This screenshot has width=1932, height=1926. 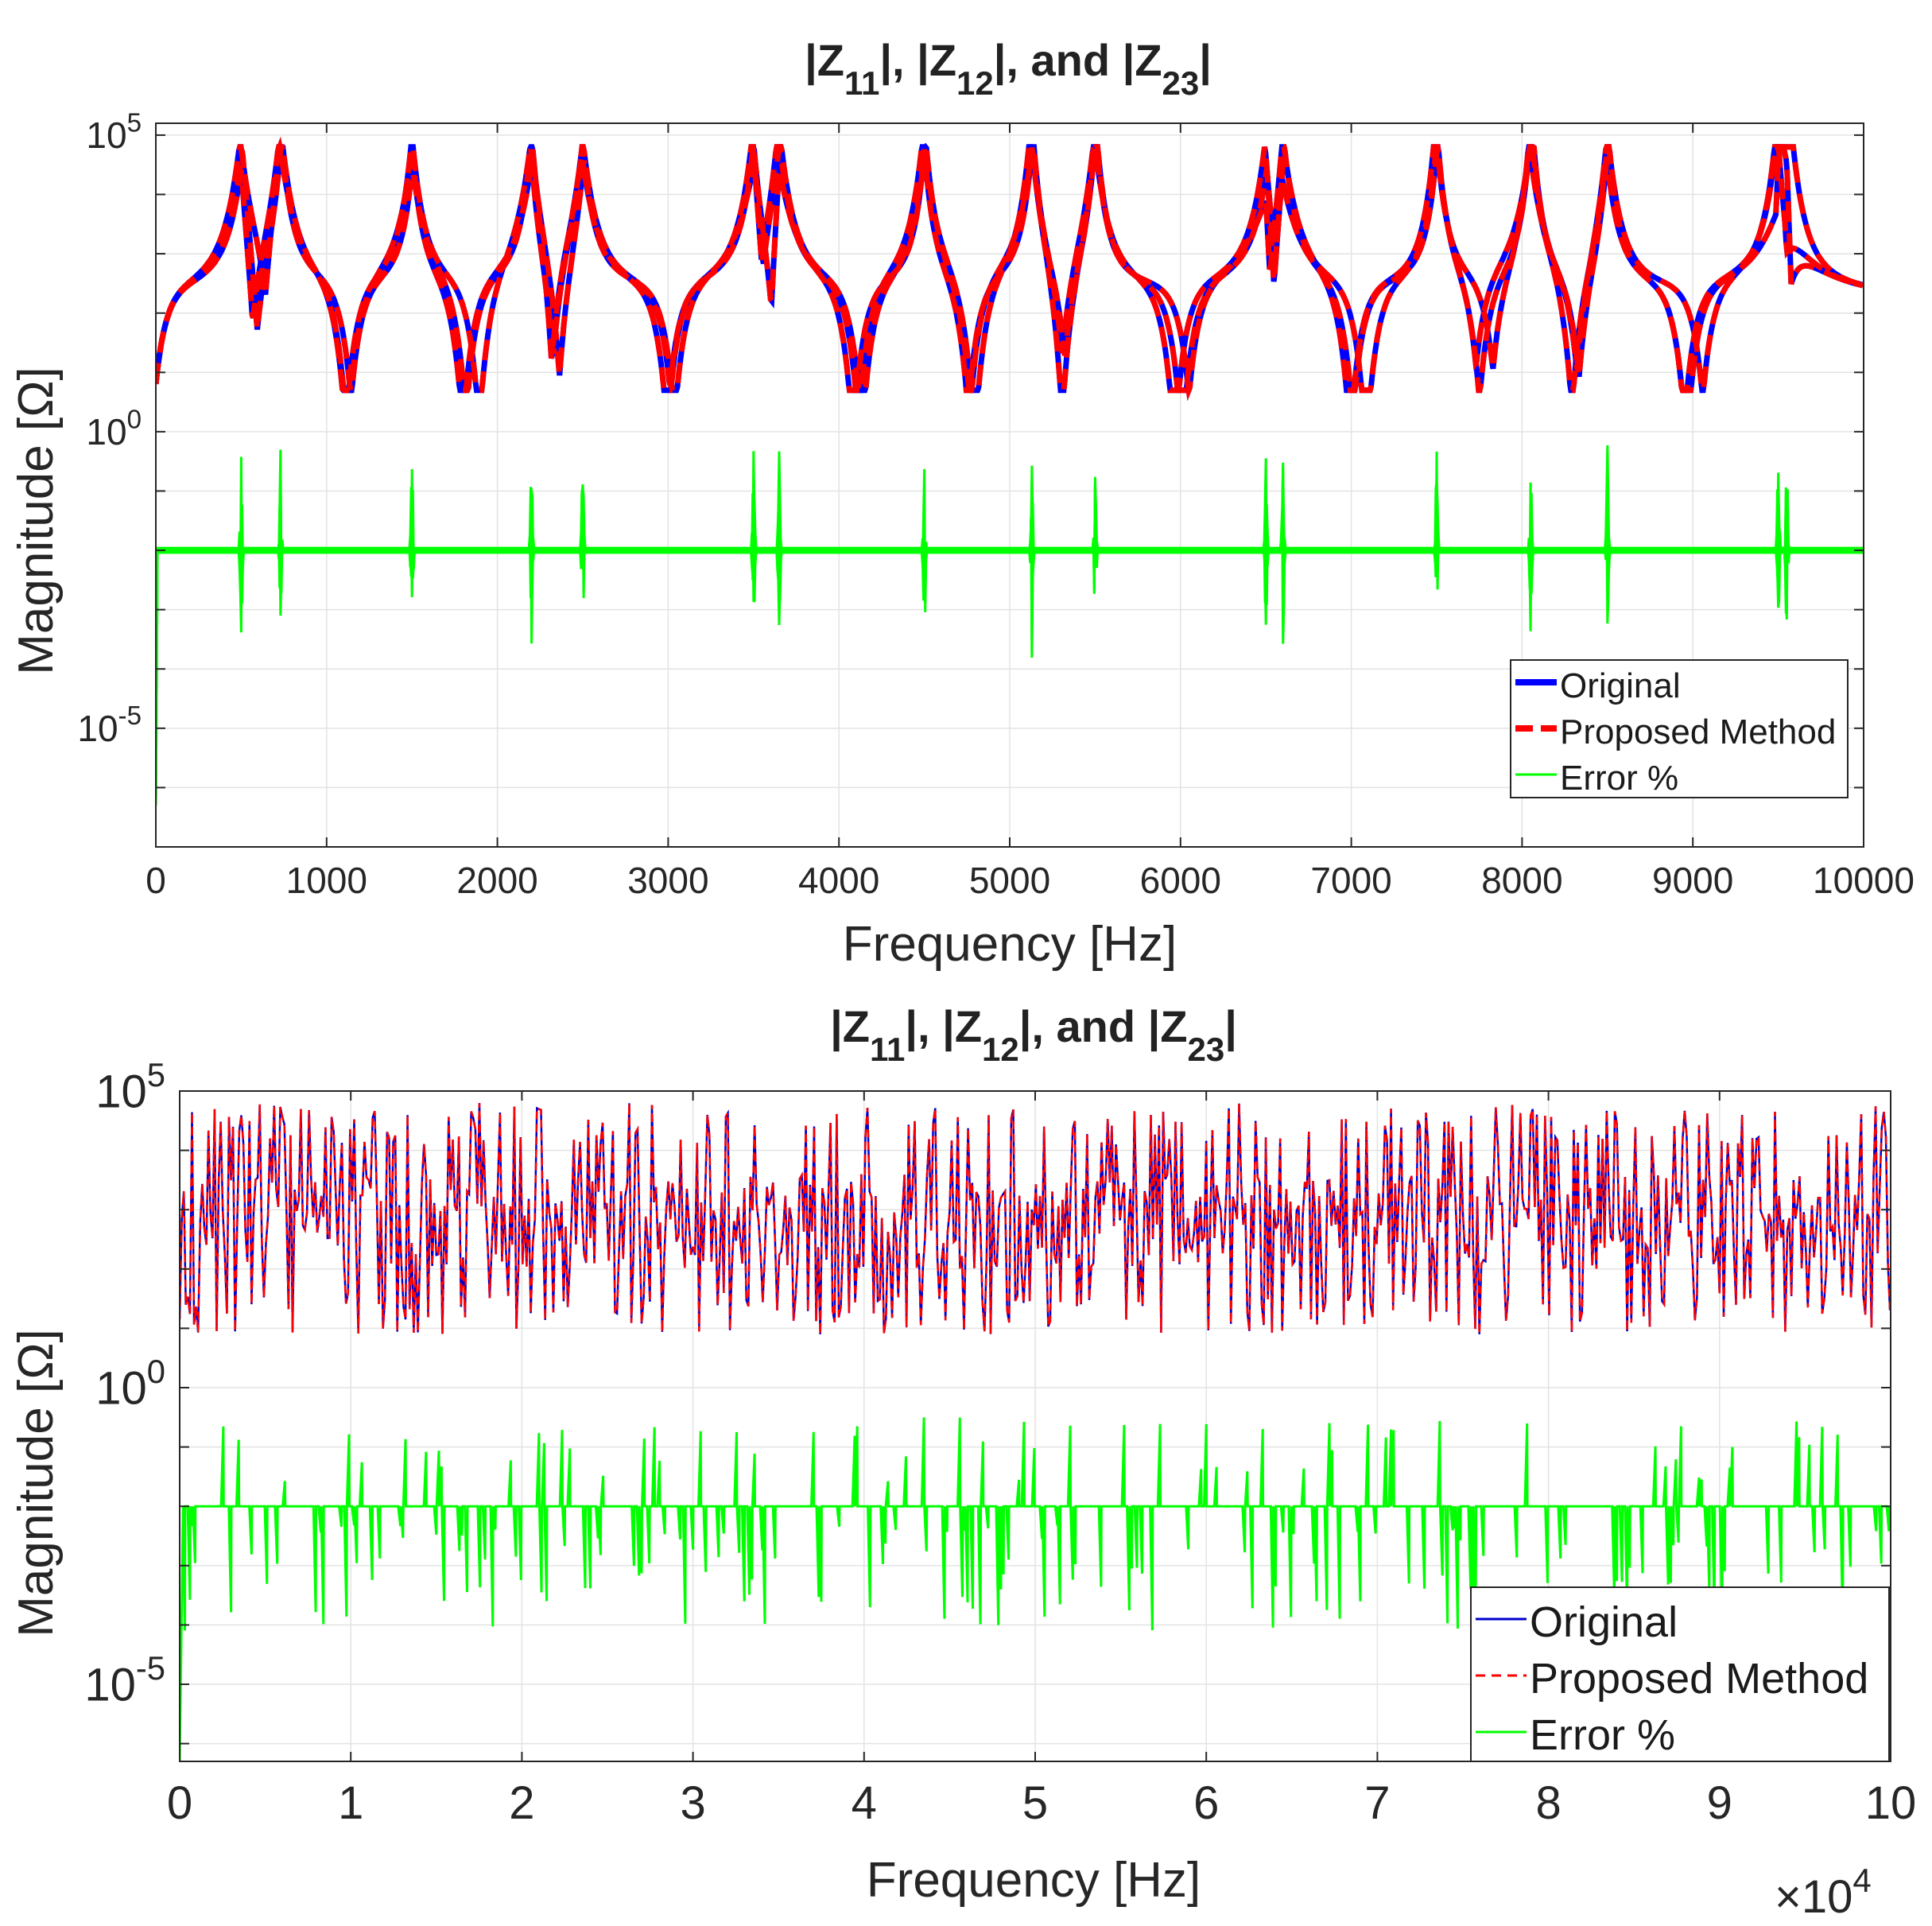 What do you see at coordinates (36, 1483) in the screenshot?
I see `chart-bottom-ylabel: Magnitude [Ω]` at bounding box center [36, 1483].